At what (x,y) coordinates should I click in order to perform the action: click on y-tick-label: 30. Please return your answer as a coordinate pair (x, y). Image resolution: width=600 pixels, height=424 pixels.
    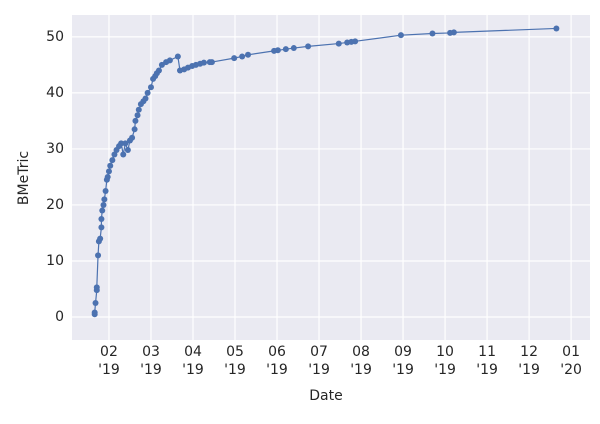
    Looking at the image, I should click on (55, 149).